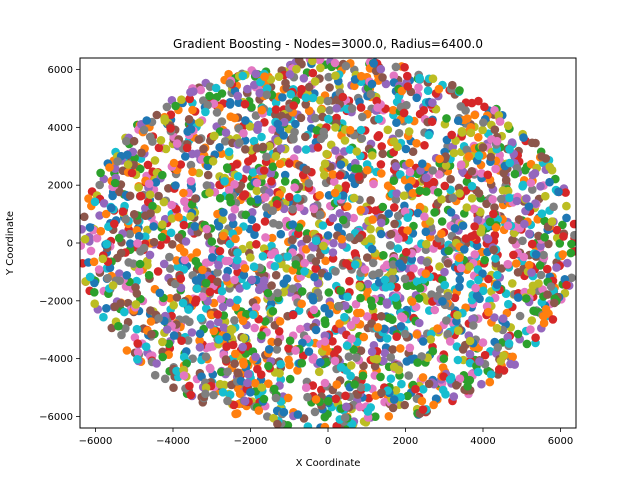 This screenshot has height=480, width=640. Describe the element at coordinates (96, 441) in the screenshot. I see `x-tick-label: −6000` at that location.